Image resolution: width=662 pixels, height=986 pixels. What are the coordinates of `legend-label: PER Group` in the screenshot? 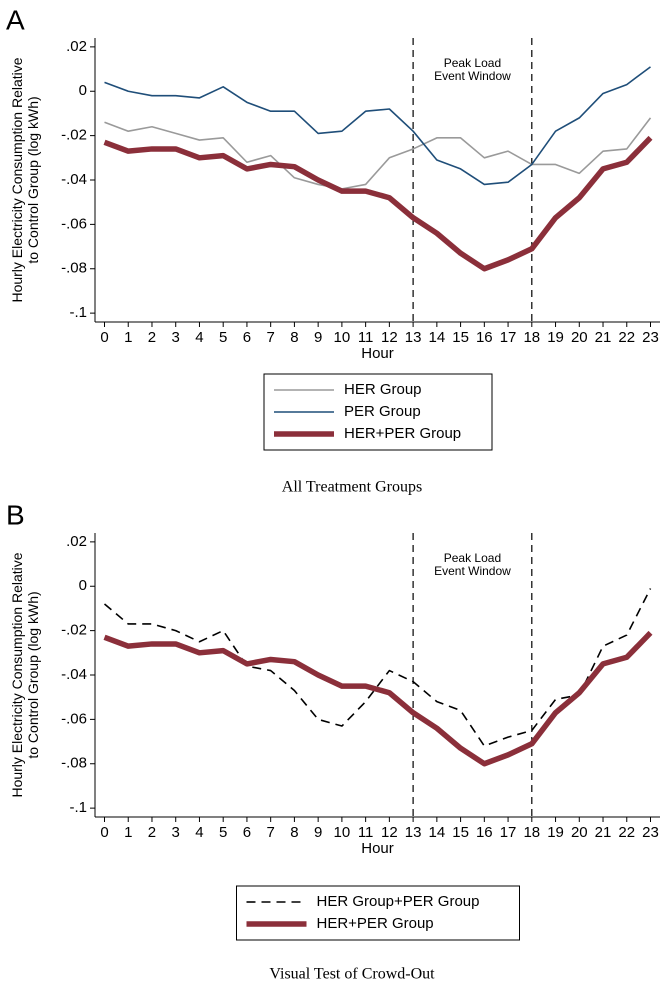 It's located at (382, 411).